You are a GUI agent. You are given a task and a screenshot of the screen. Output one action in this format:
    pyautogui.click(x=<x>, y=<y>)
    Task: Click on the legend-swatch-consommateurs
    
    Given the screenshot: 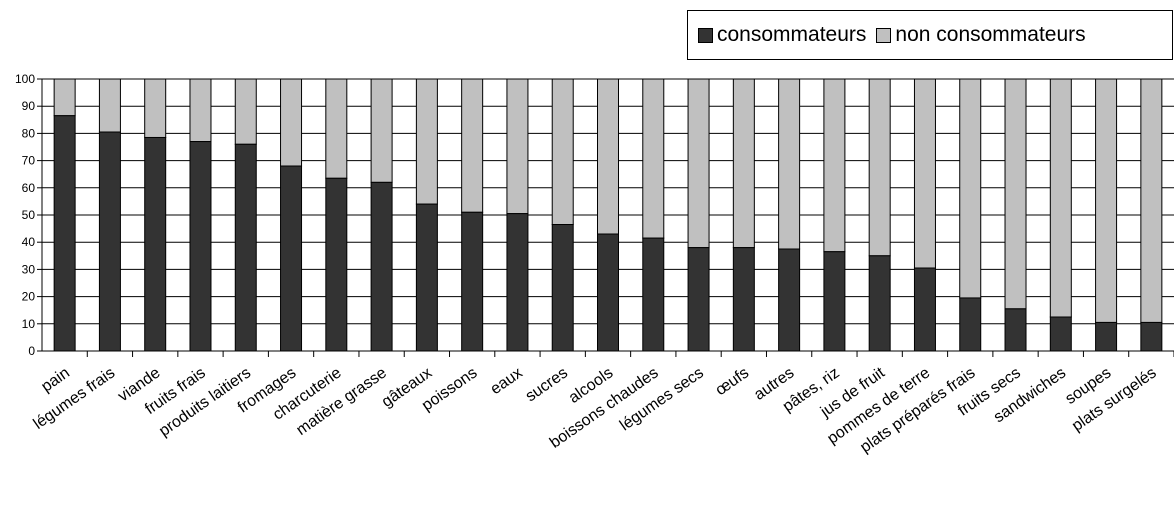 What is the action you would take?
    pyautogui.click(x=705, y=35)
    